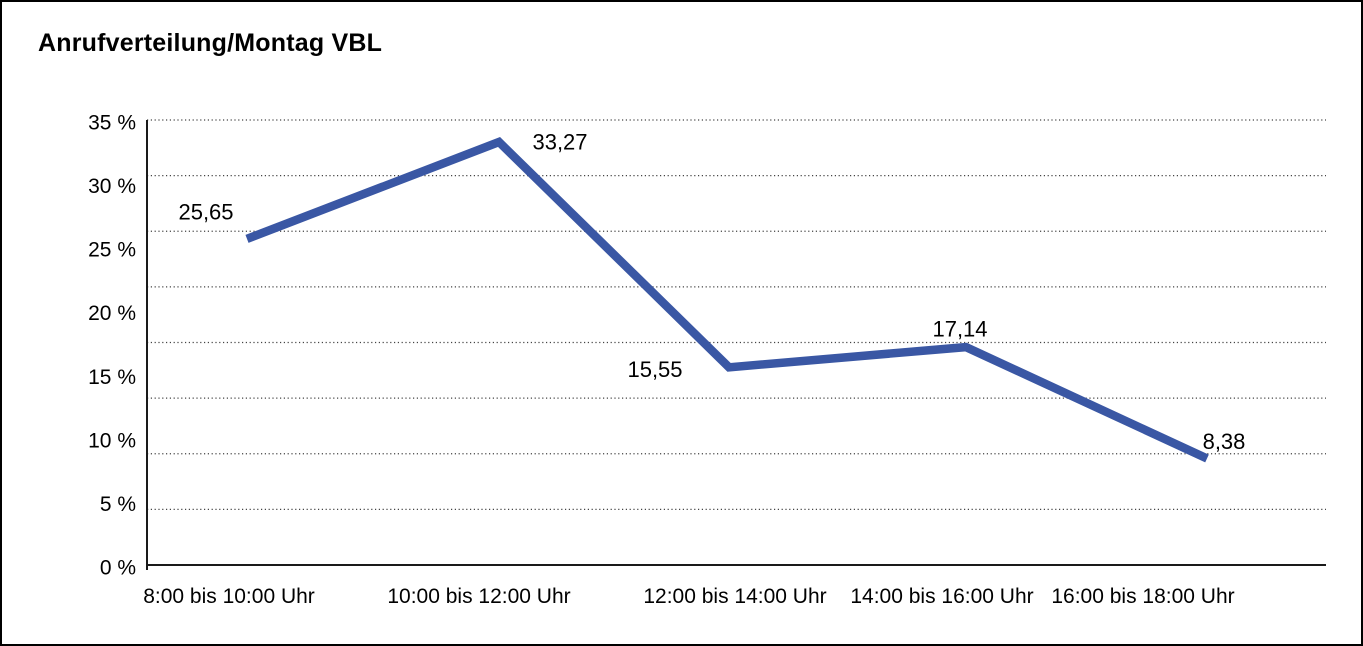 This screenshot has width=1363, height=646. Describe the element at coordinates (559, 141) in the screenshot. I see `data-point-label: 33,27` at that location.